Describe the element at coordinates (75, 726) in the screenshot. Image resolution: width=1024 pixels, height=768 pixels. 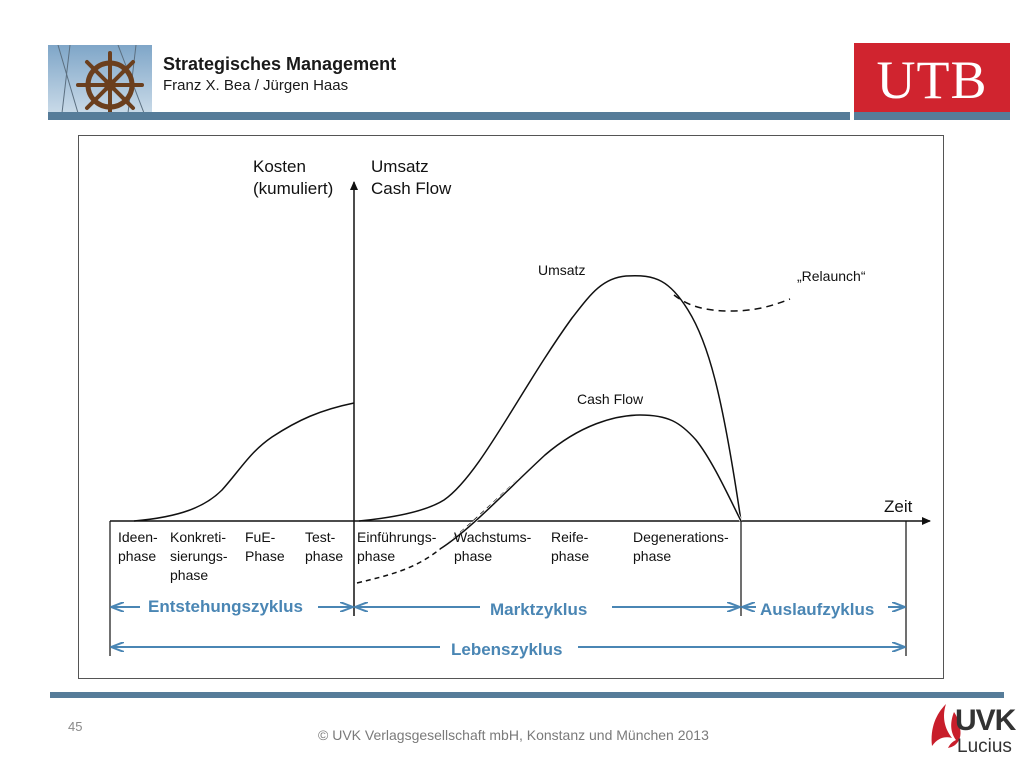
I see `page-number: 45` at that location.